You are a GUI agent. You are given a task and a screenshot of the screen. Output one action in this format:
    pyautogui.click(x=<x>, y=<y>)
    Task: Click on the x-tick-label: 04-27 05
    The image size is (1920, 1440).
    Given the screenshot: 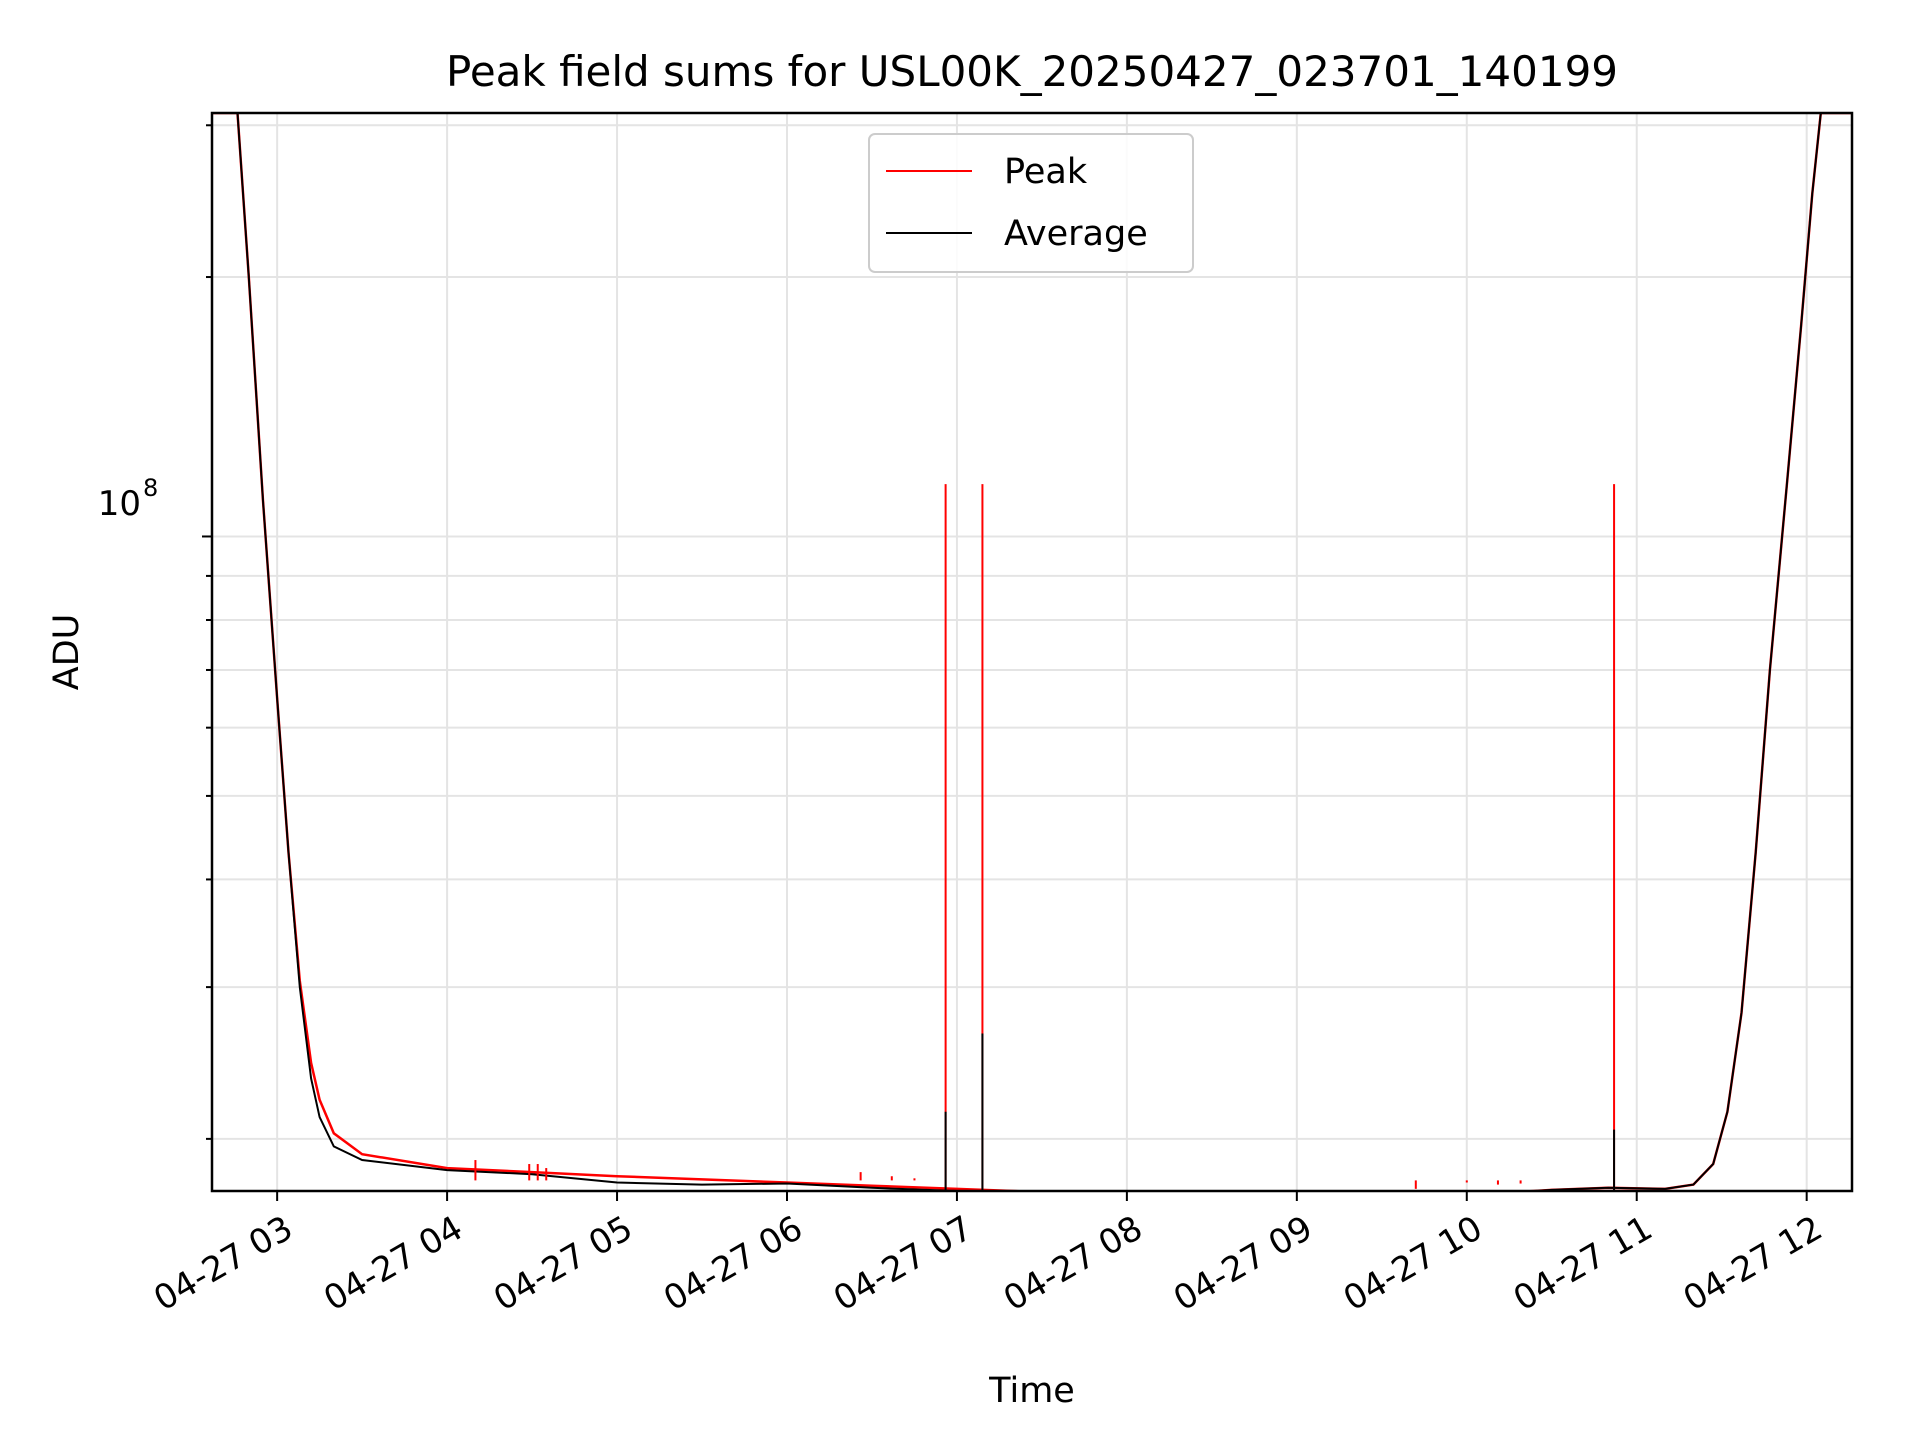 What is the action you would take?
    pyautogui.click(x=563, y=1263)
    